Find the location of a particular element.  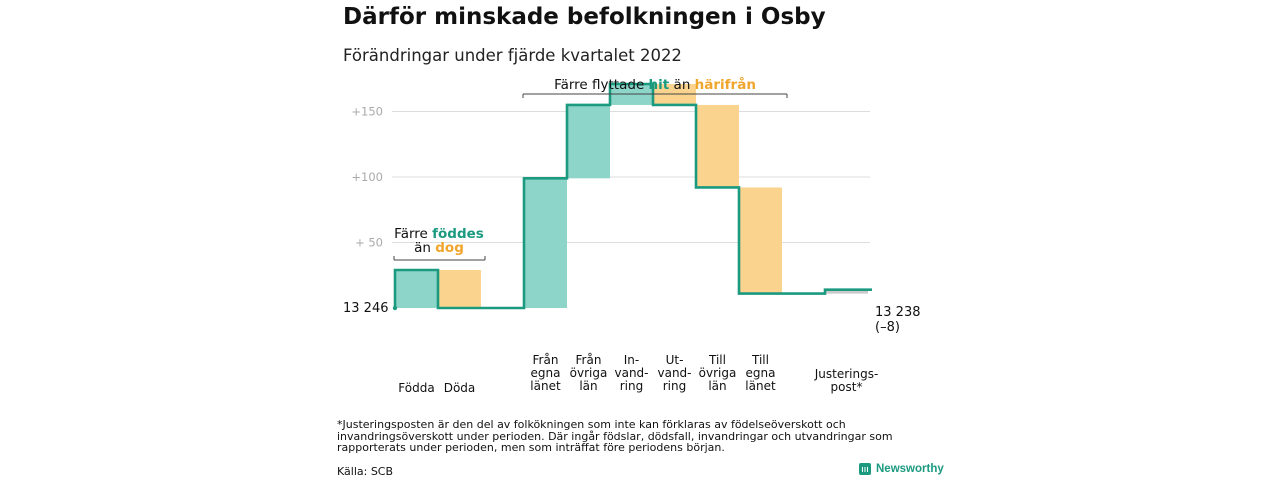

y-tick-label: + 50 is located at coordinates (369, 243).